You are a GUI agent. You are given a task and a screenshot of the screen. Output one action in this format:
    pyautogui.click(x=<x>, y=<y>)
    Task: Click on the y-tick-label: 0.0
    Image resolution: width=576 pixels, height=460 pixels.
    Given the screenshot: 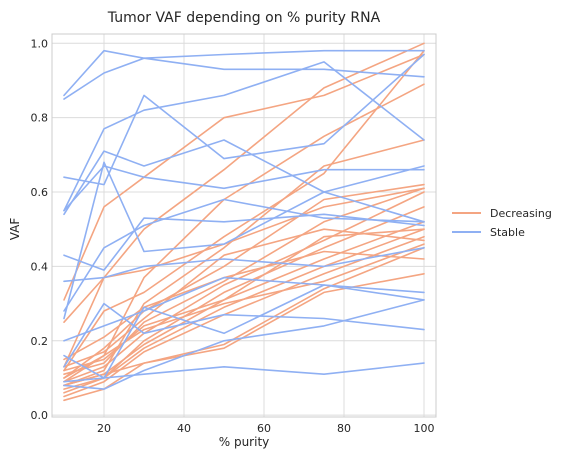 What is the action you would take?
    pyautogui.click(x=40, y=415)
    